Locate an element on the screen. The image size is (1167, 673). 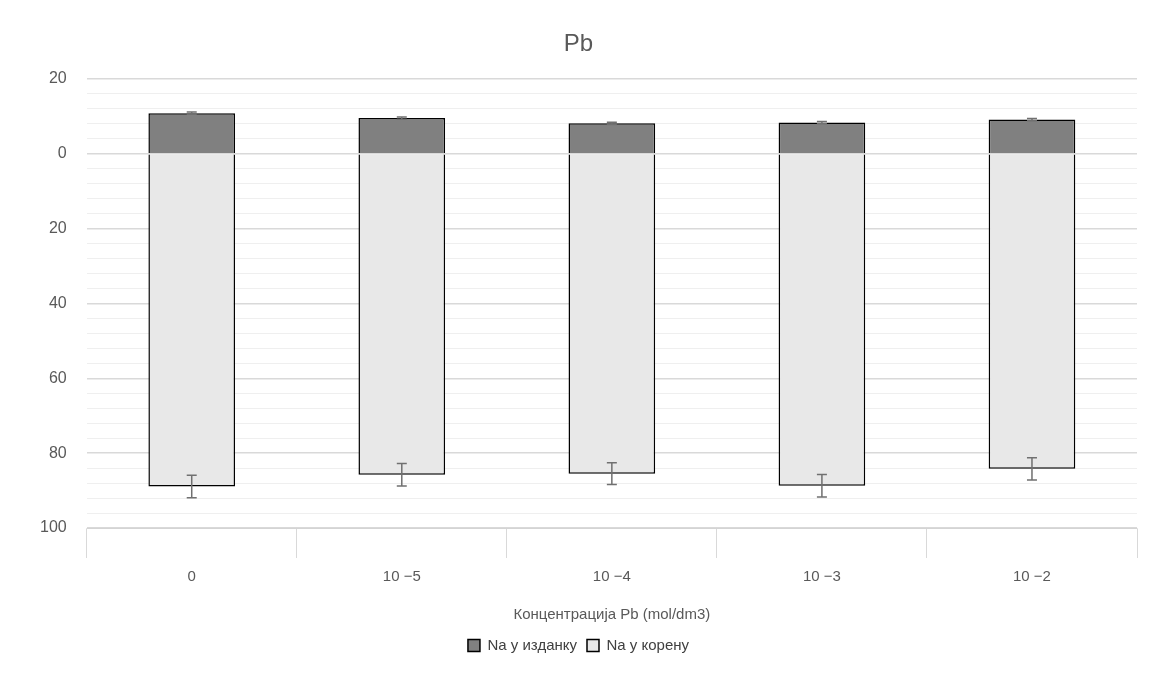
y-tick-label: 40 is located at coordinates (57, 302).